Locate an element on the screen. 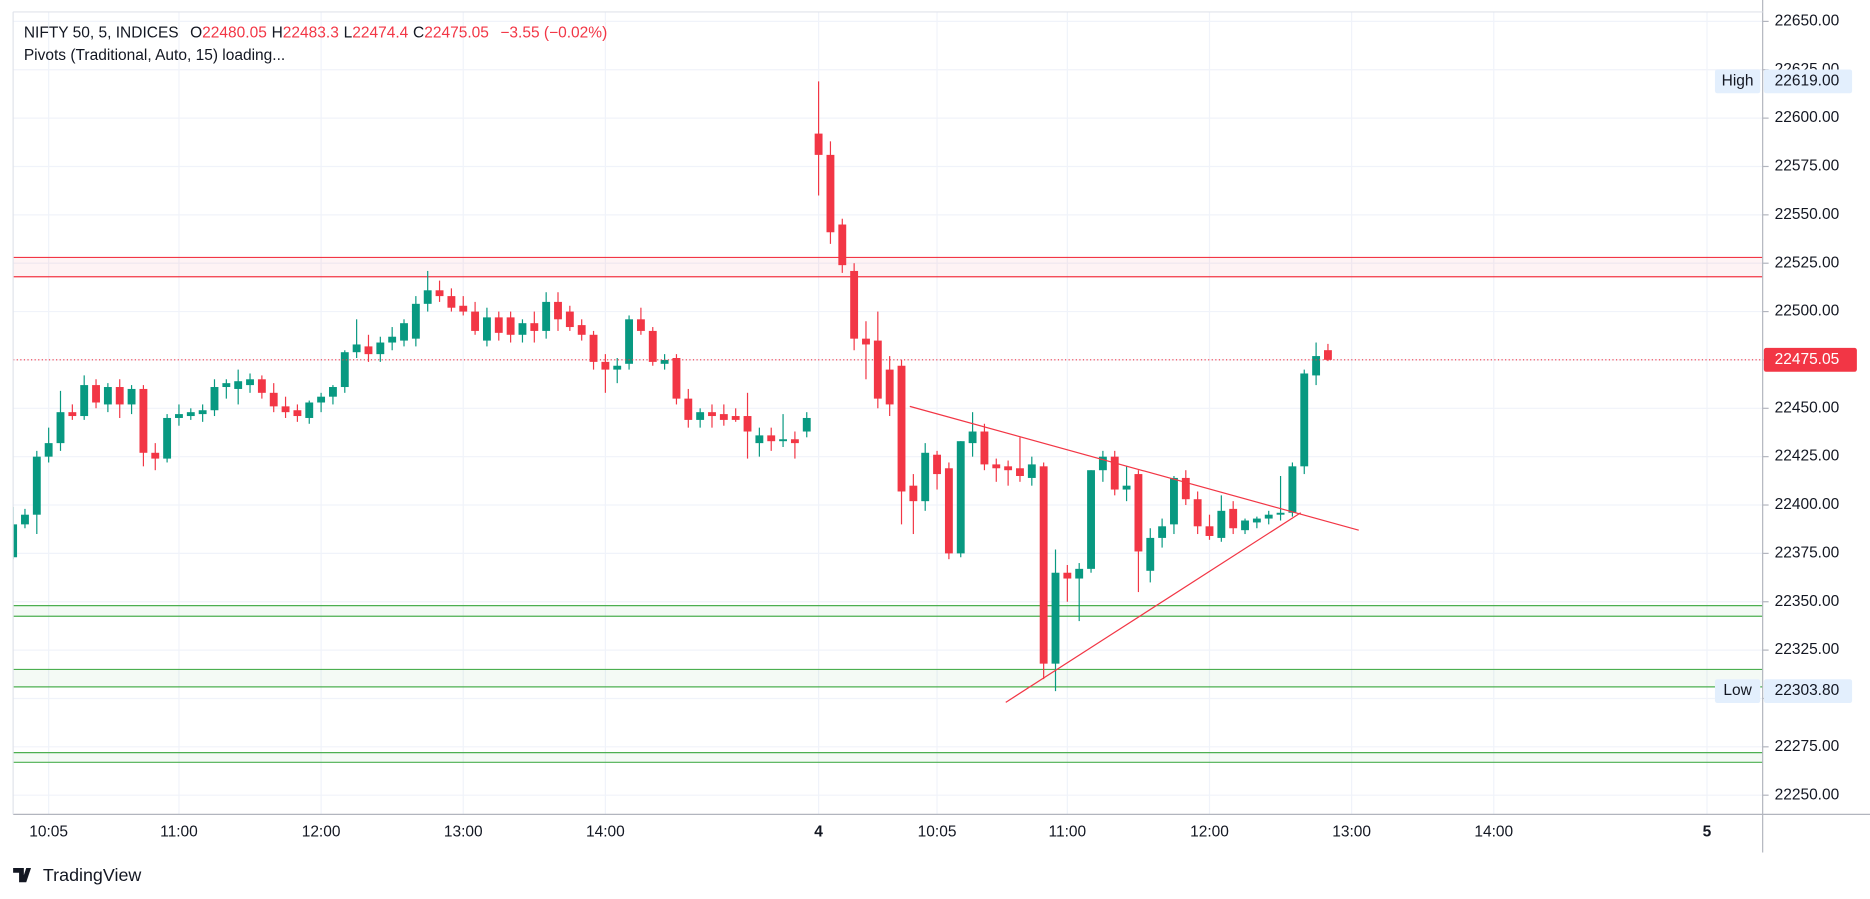  last-price-box is located at coordinates (1810, 359).